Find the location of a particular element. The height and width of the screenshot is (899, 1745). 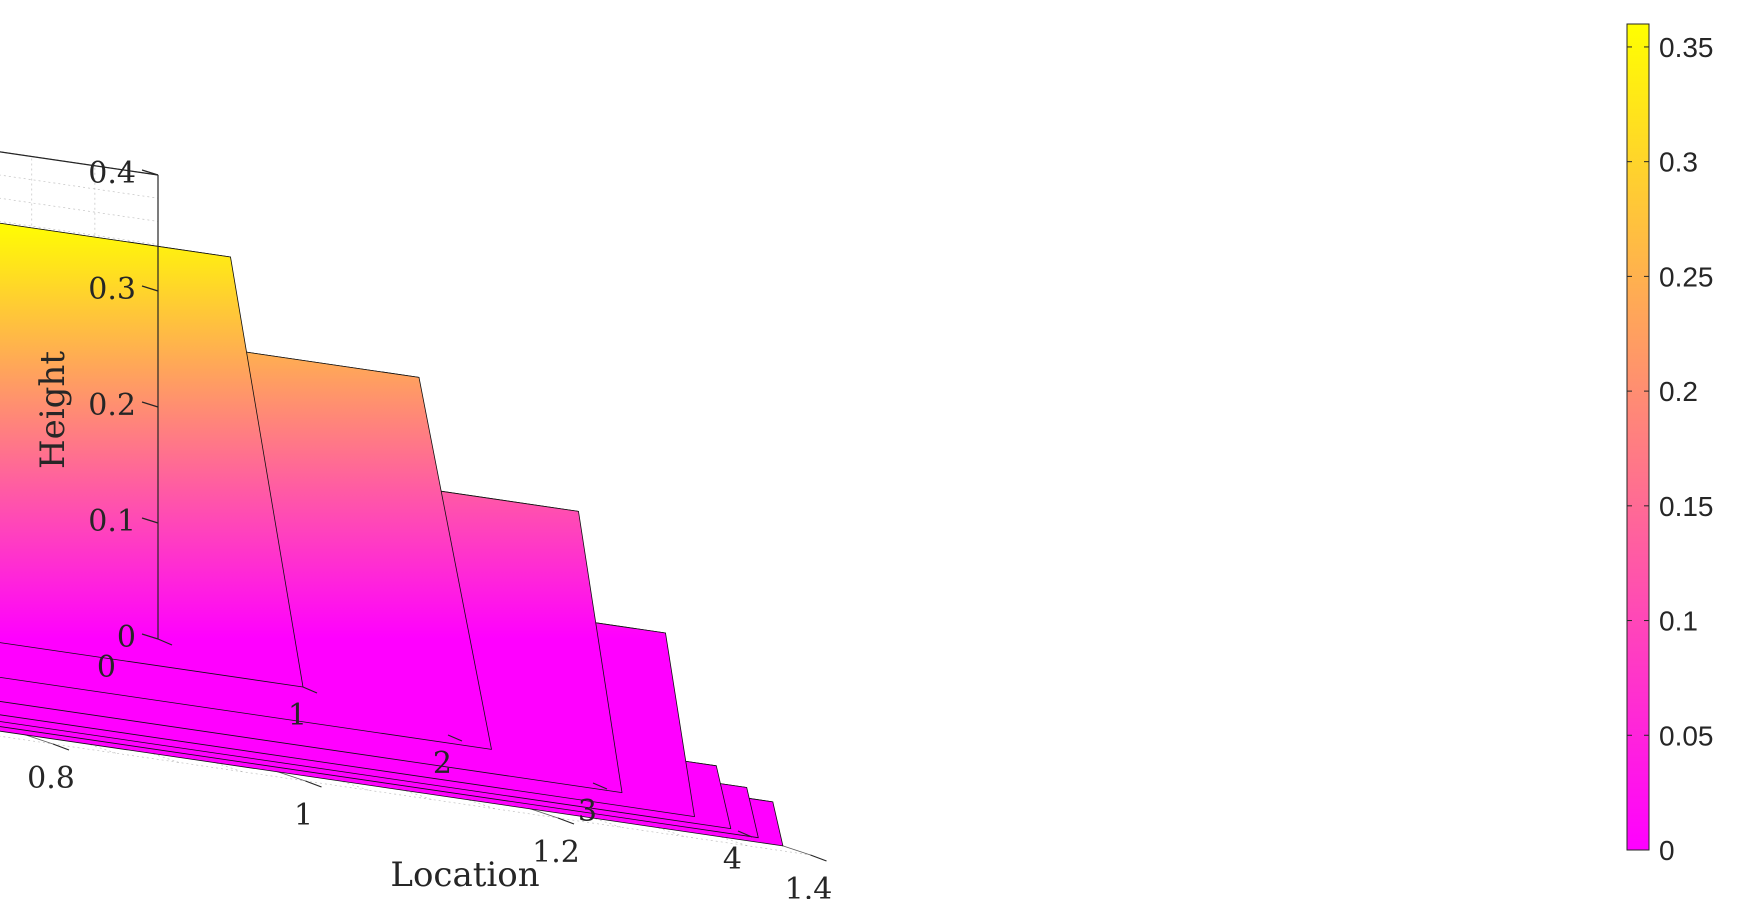

x-tick-label: 0 is located at coordinates (106, 667).